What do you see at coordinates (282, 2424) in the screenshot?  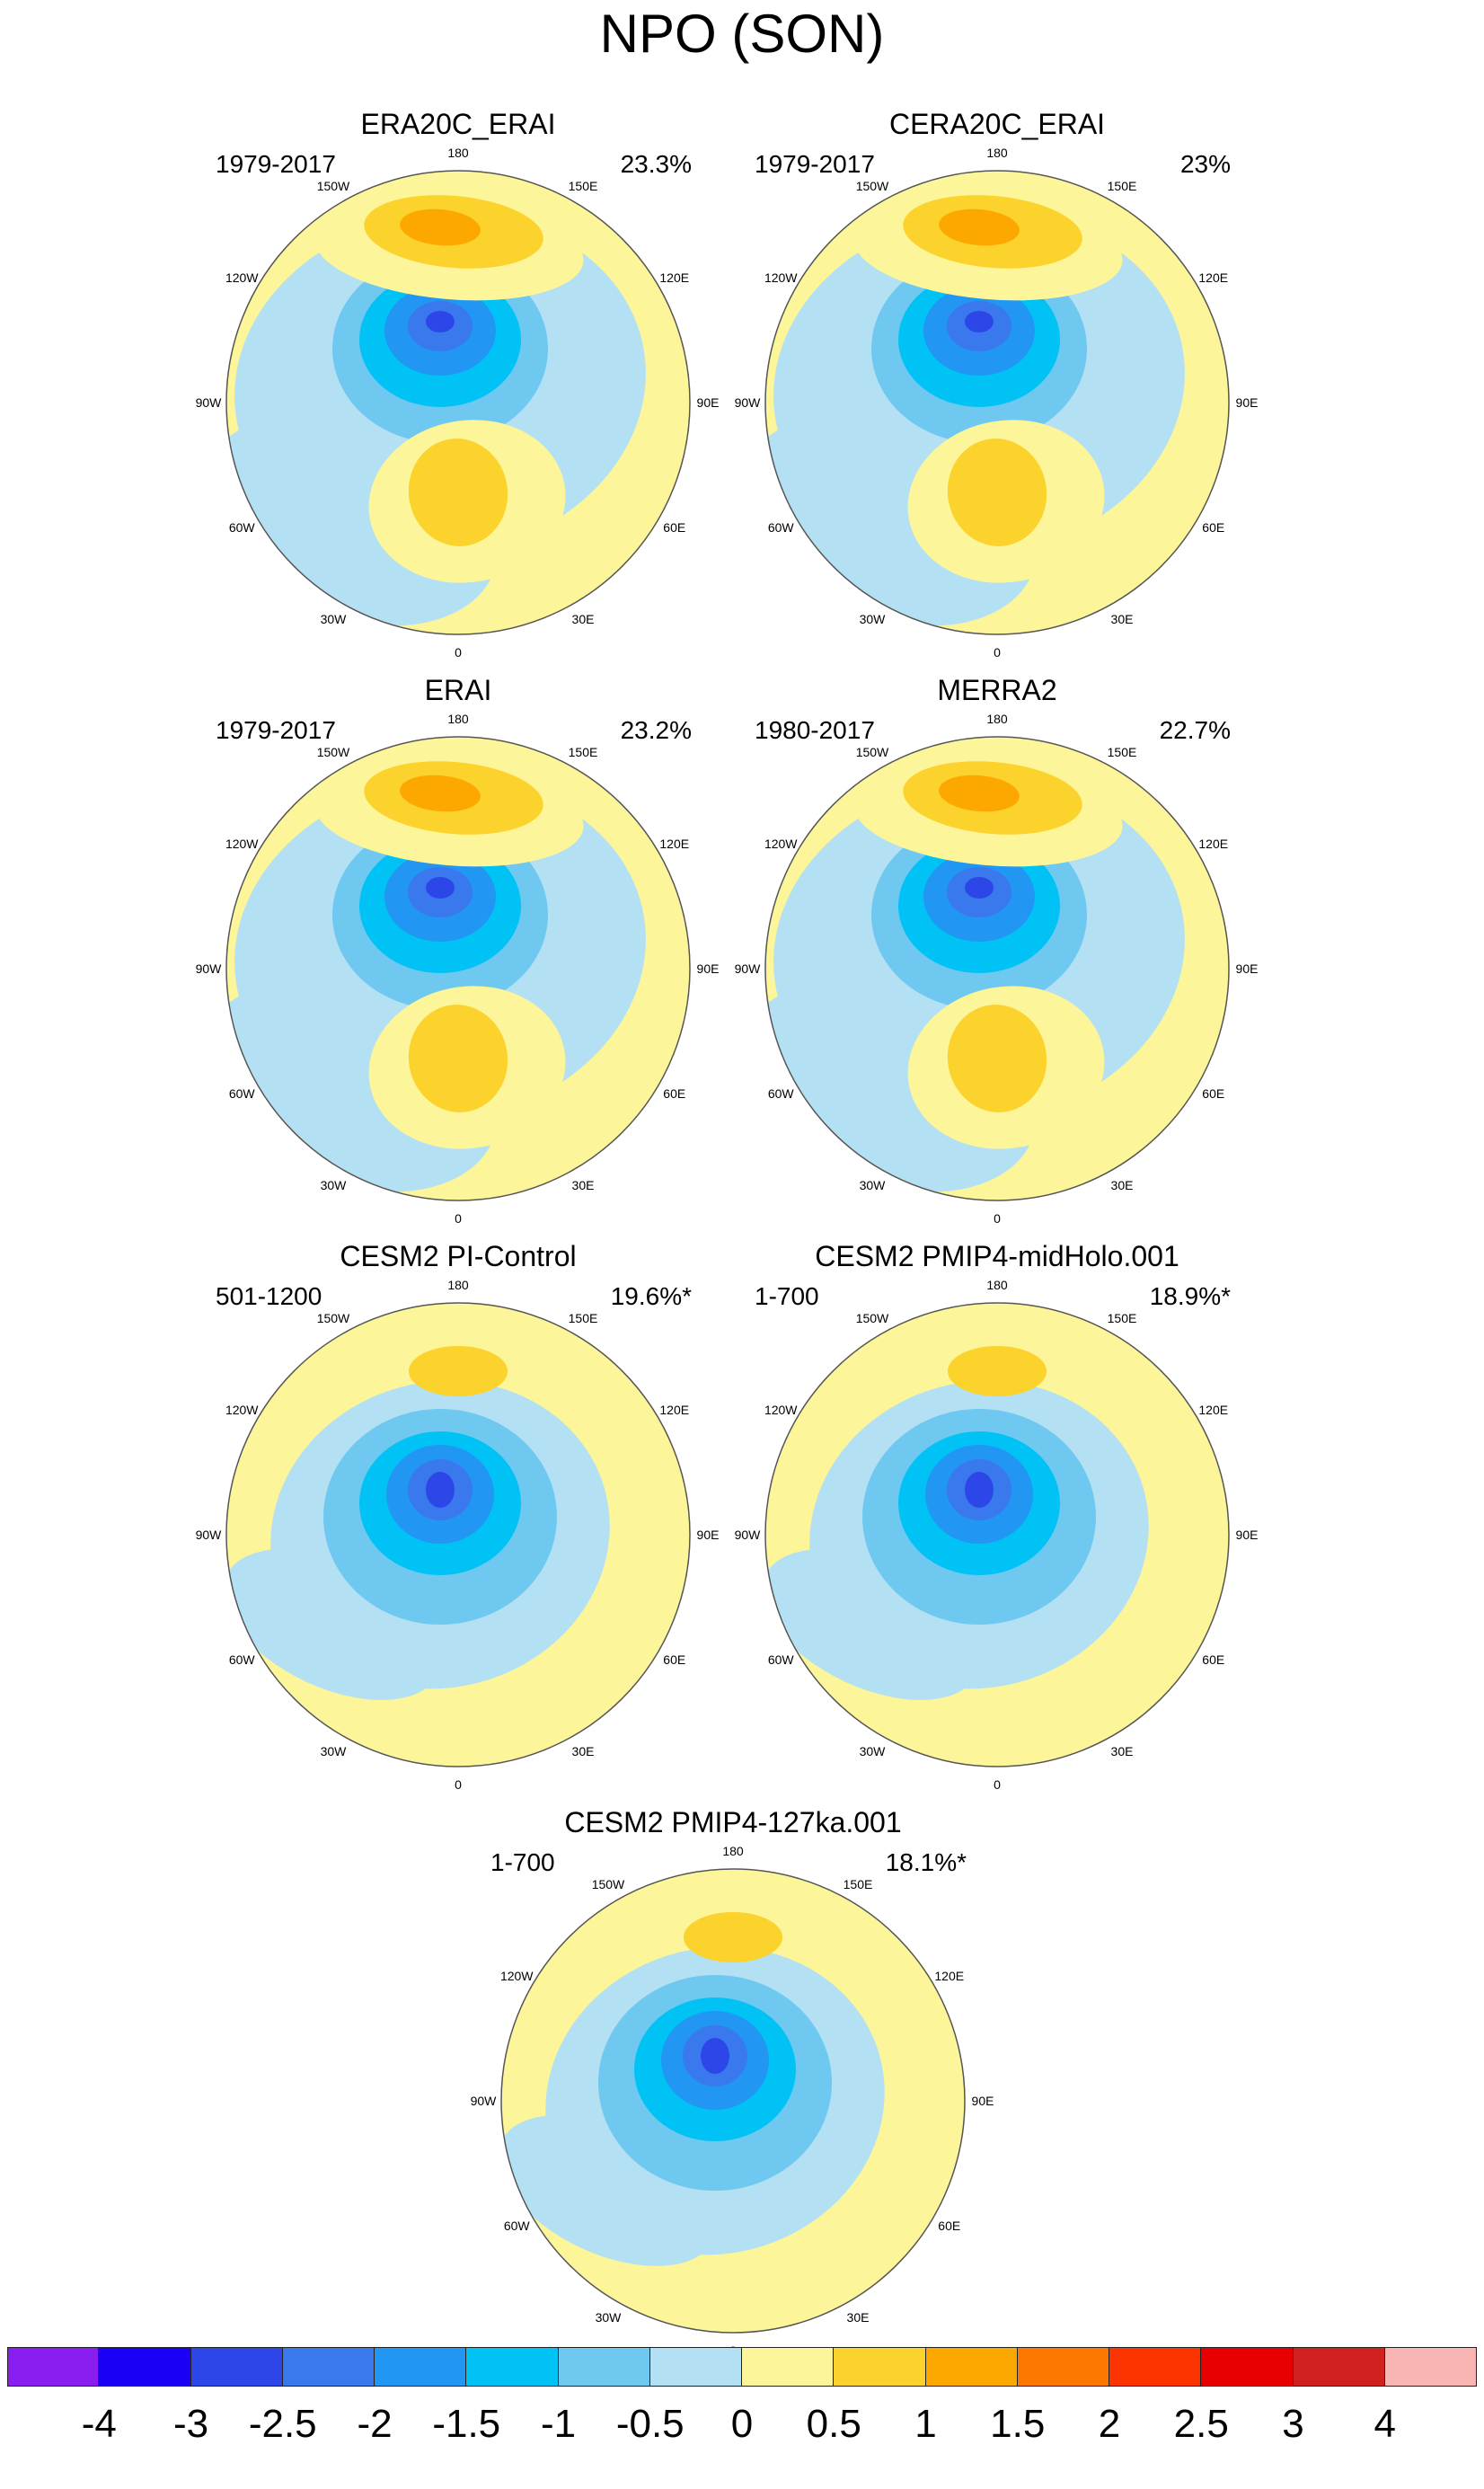 I see `colorbar-label: -2.5` at bounding box center [282, 2424].